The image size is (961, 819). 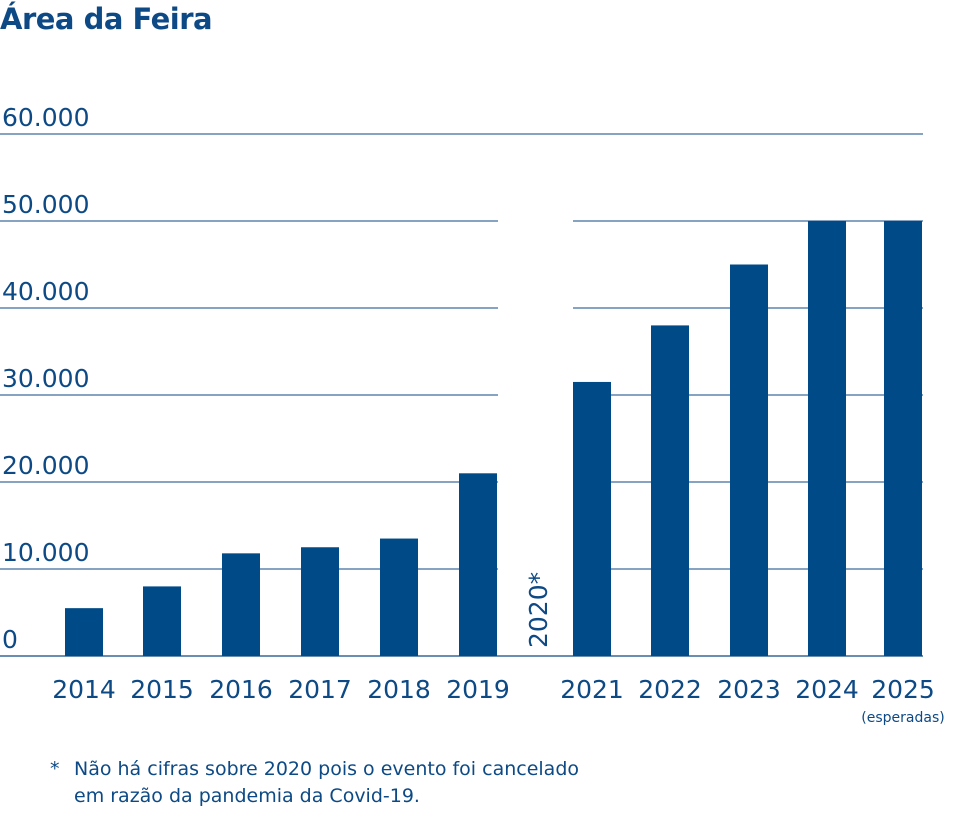 What do you see at coordinates (10, 639) in the screenshot?
I see `y-tick-label: 0` at bounding box center [10, 639].